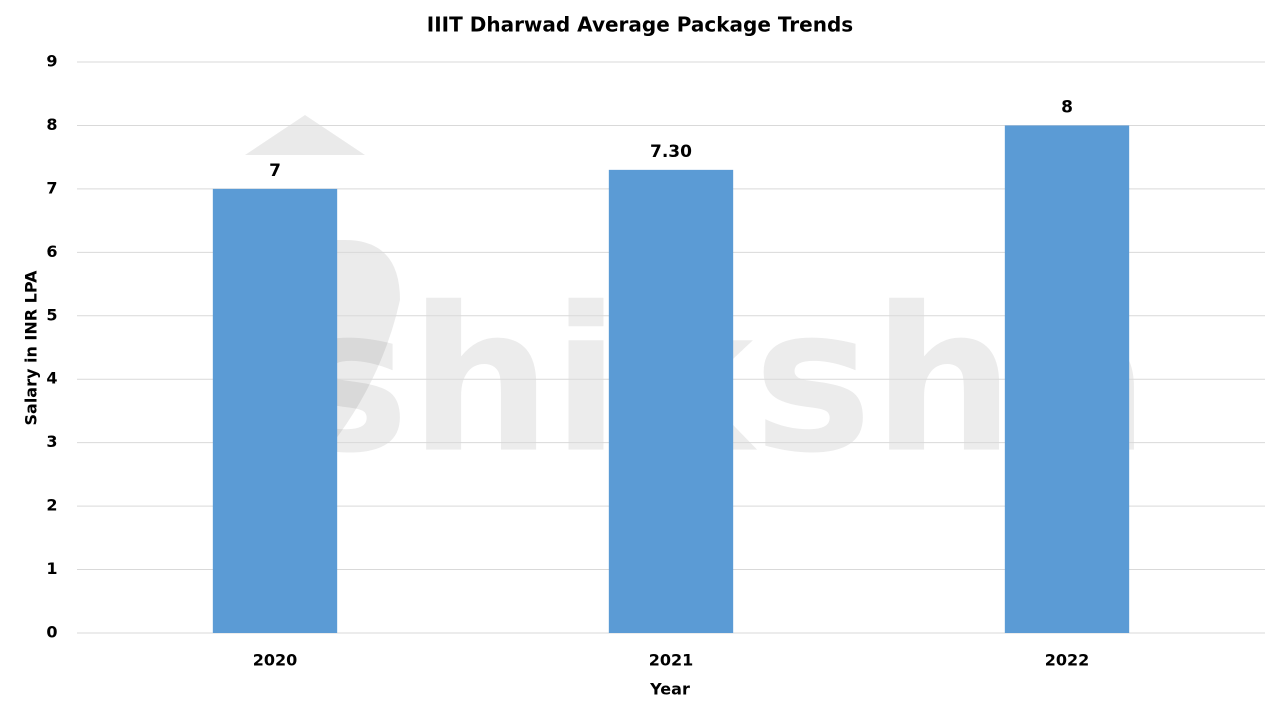 Image resolution: width=1280 pixels, height=720 pixels. What do you see at coordinates (275, 660) in the screenshot?
I see `x-tick-label: 2020` at bounding box center [275, 660].